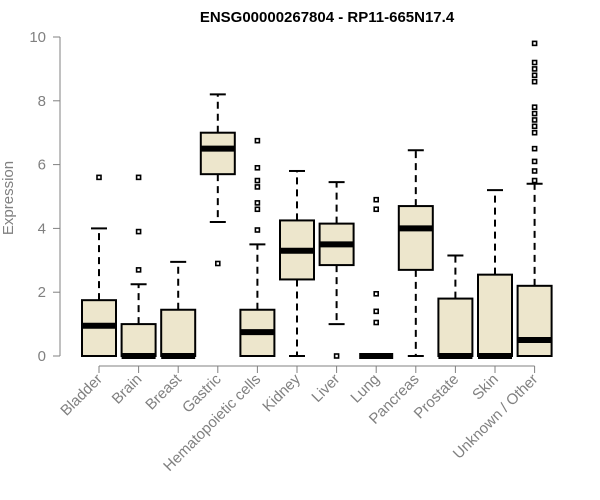 Image resolution: width=600 pixels, height=500 pixels. I want to click on x-tick-label: Bladder, so click(81, 395).